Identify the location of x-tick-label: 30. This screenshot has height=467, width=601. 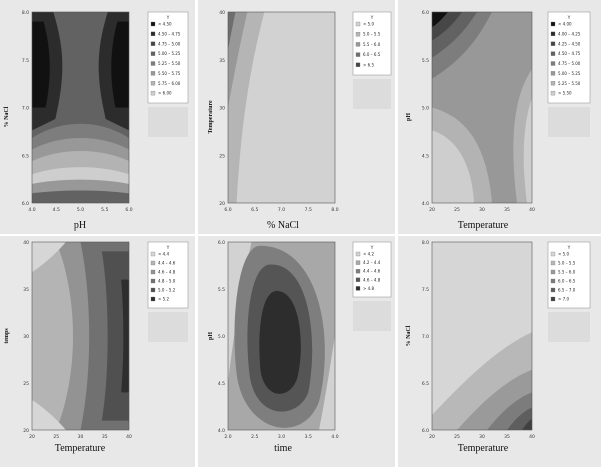
(81, 437).